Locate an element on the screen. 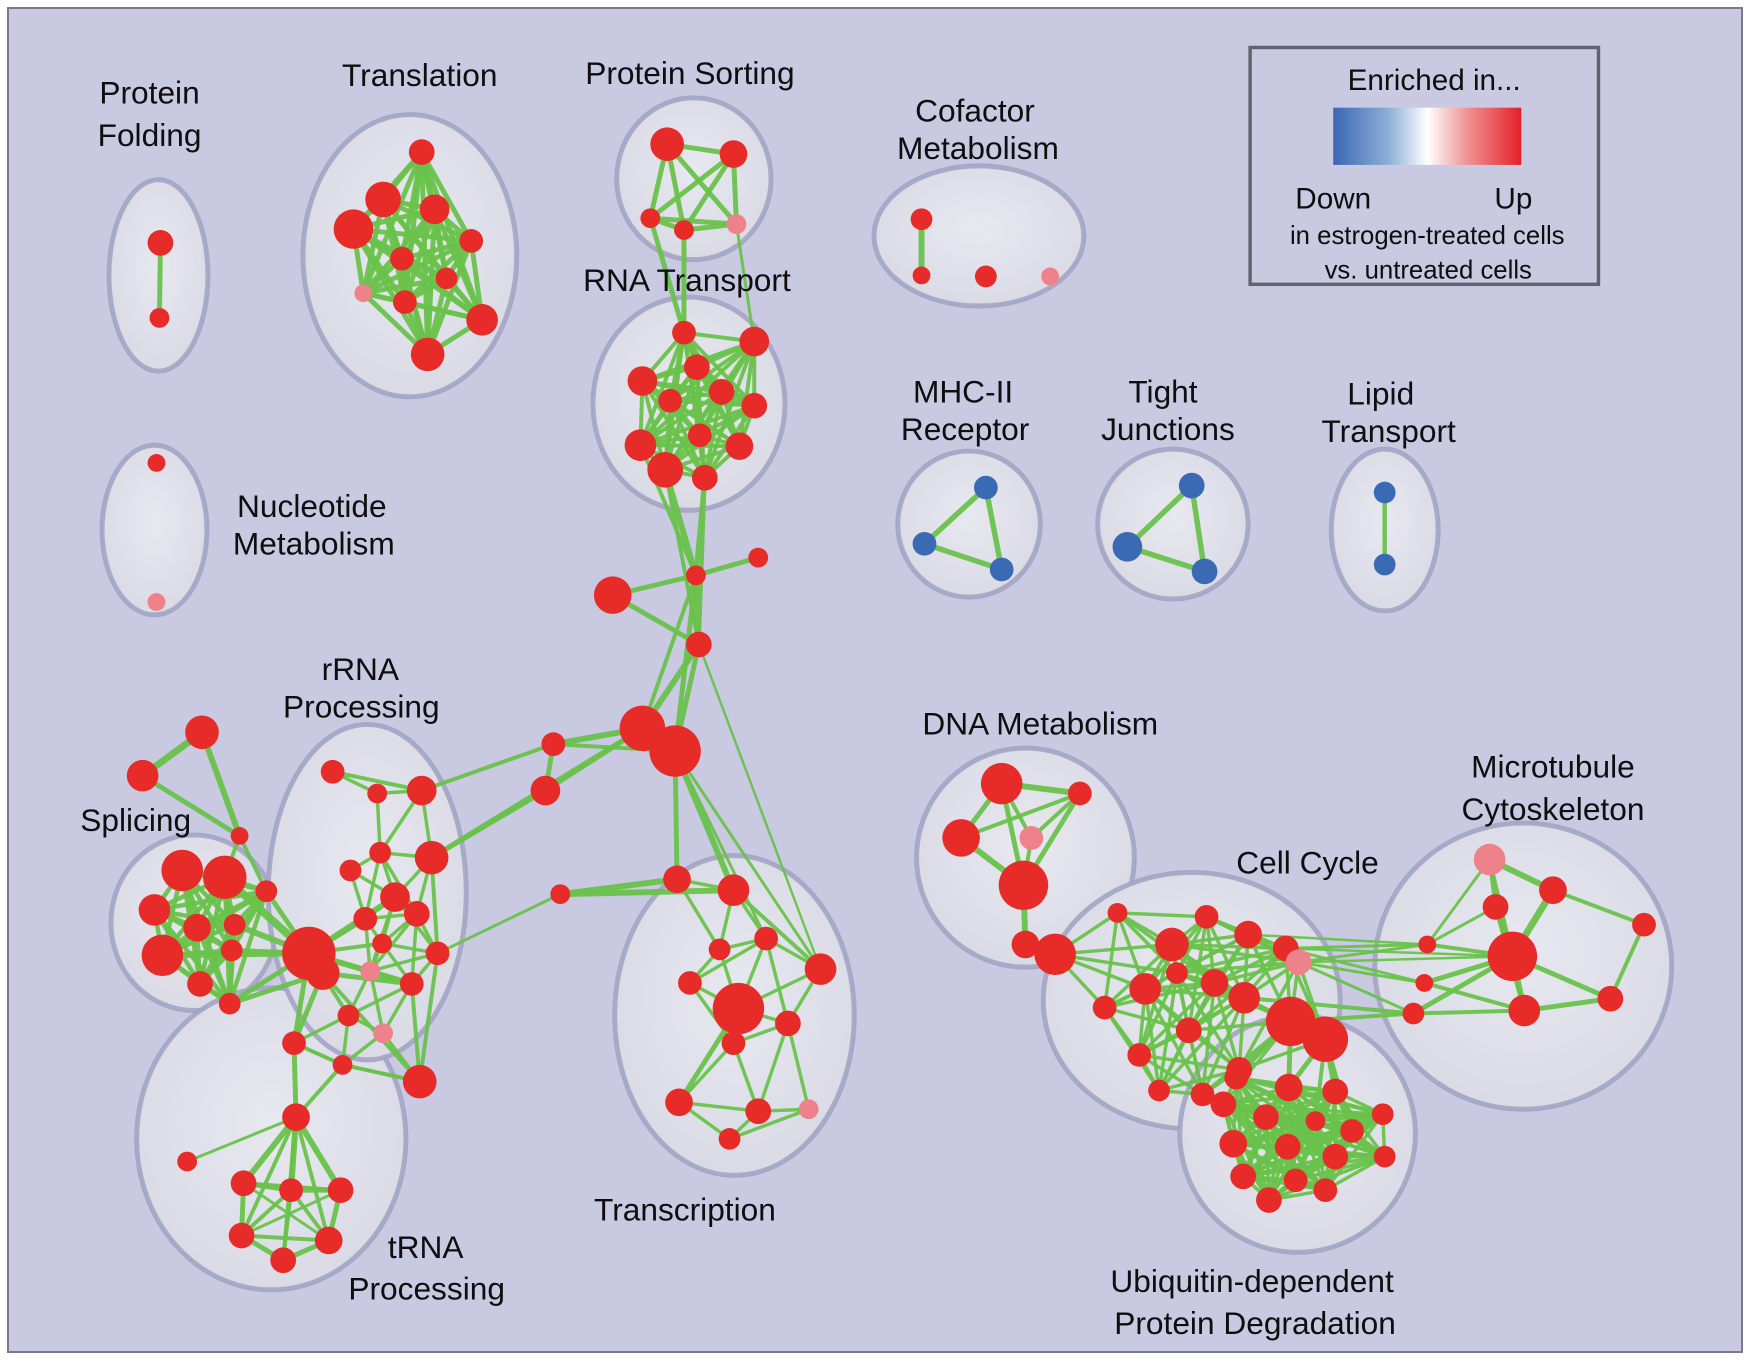 Image resolution: width=1750 pixels, height=1360 pixels. gene-set-node-tn5 is located at coordinates (328, 1240).